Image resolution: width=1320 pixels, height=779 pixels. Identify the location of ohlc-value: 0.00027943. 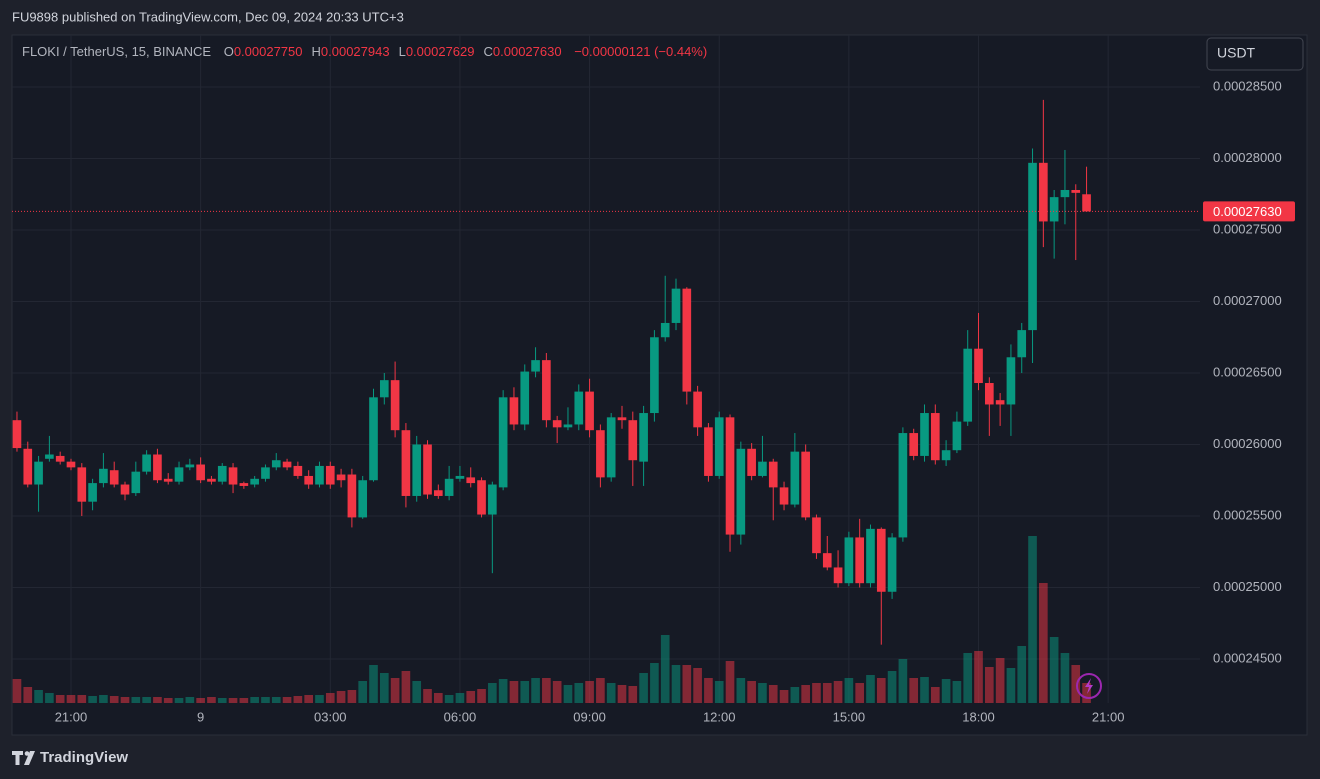
(355, 51).